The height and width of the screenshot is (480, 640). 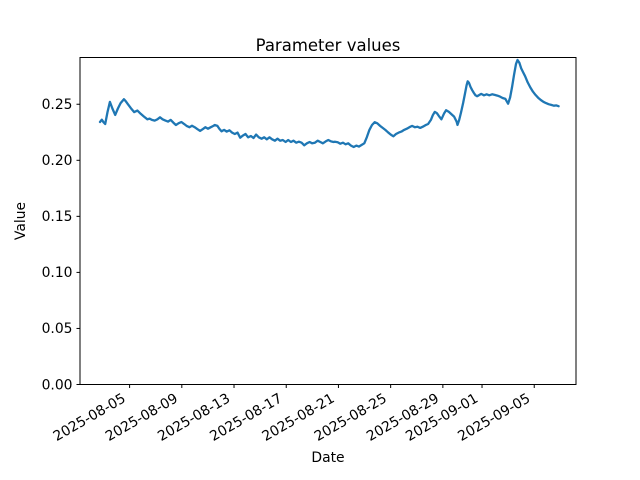 I want to click on y-tick-label: 0.10, so click(x=57, y=273).